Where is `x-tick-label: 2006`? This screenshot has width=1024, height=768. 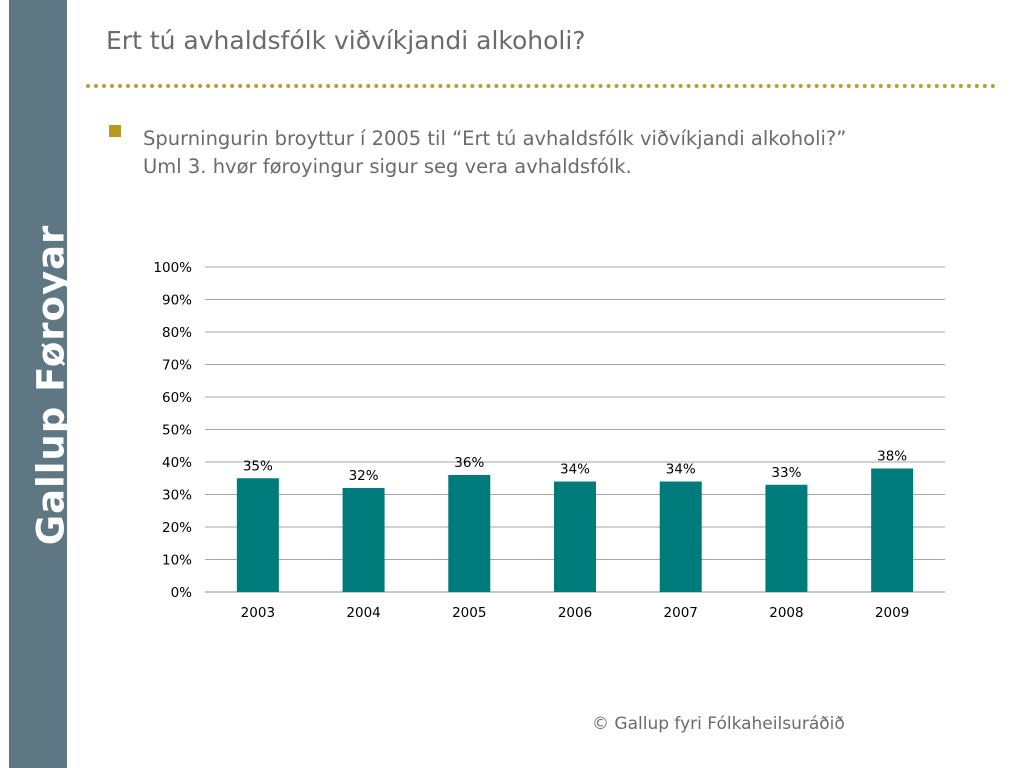 x-tick-label: 2006 is located at coordinates (575, 613).